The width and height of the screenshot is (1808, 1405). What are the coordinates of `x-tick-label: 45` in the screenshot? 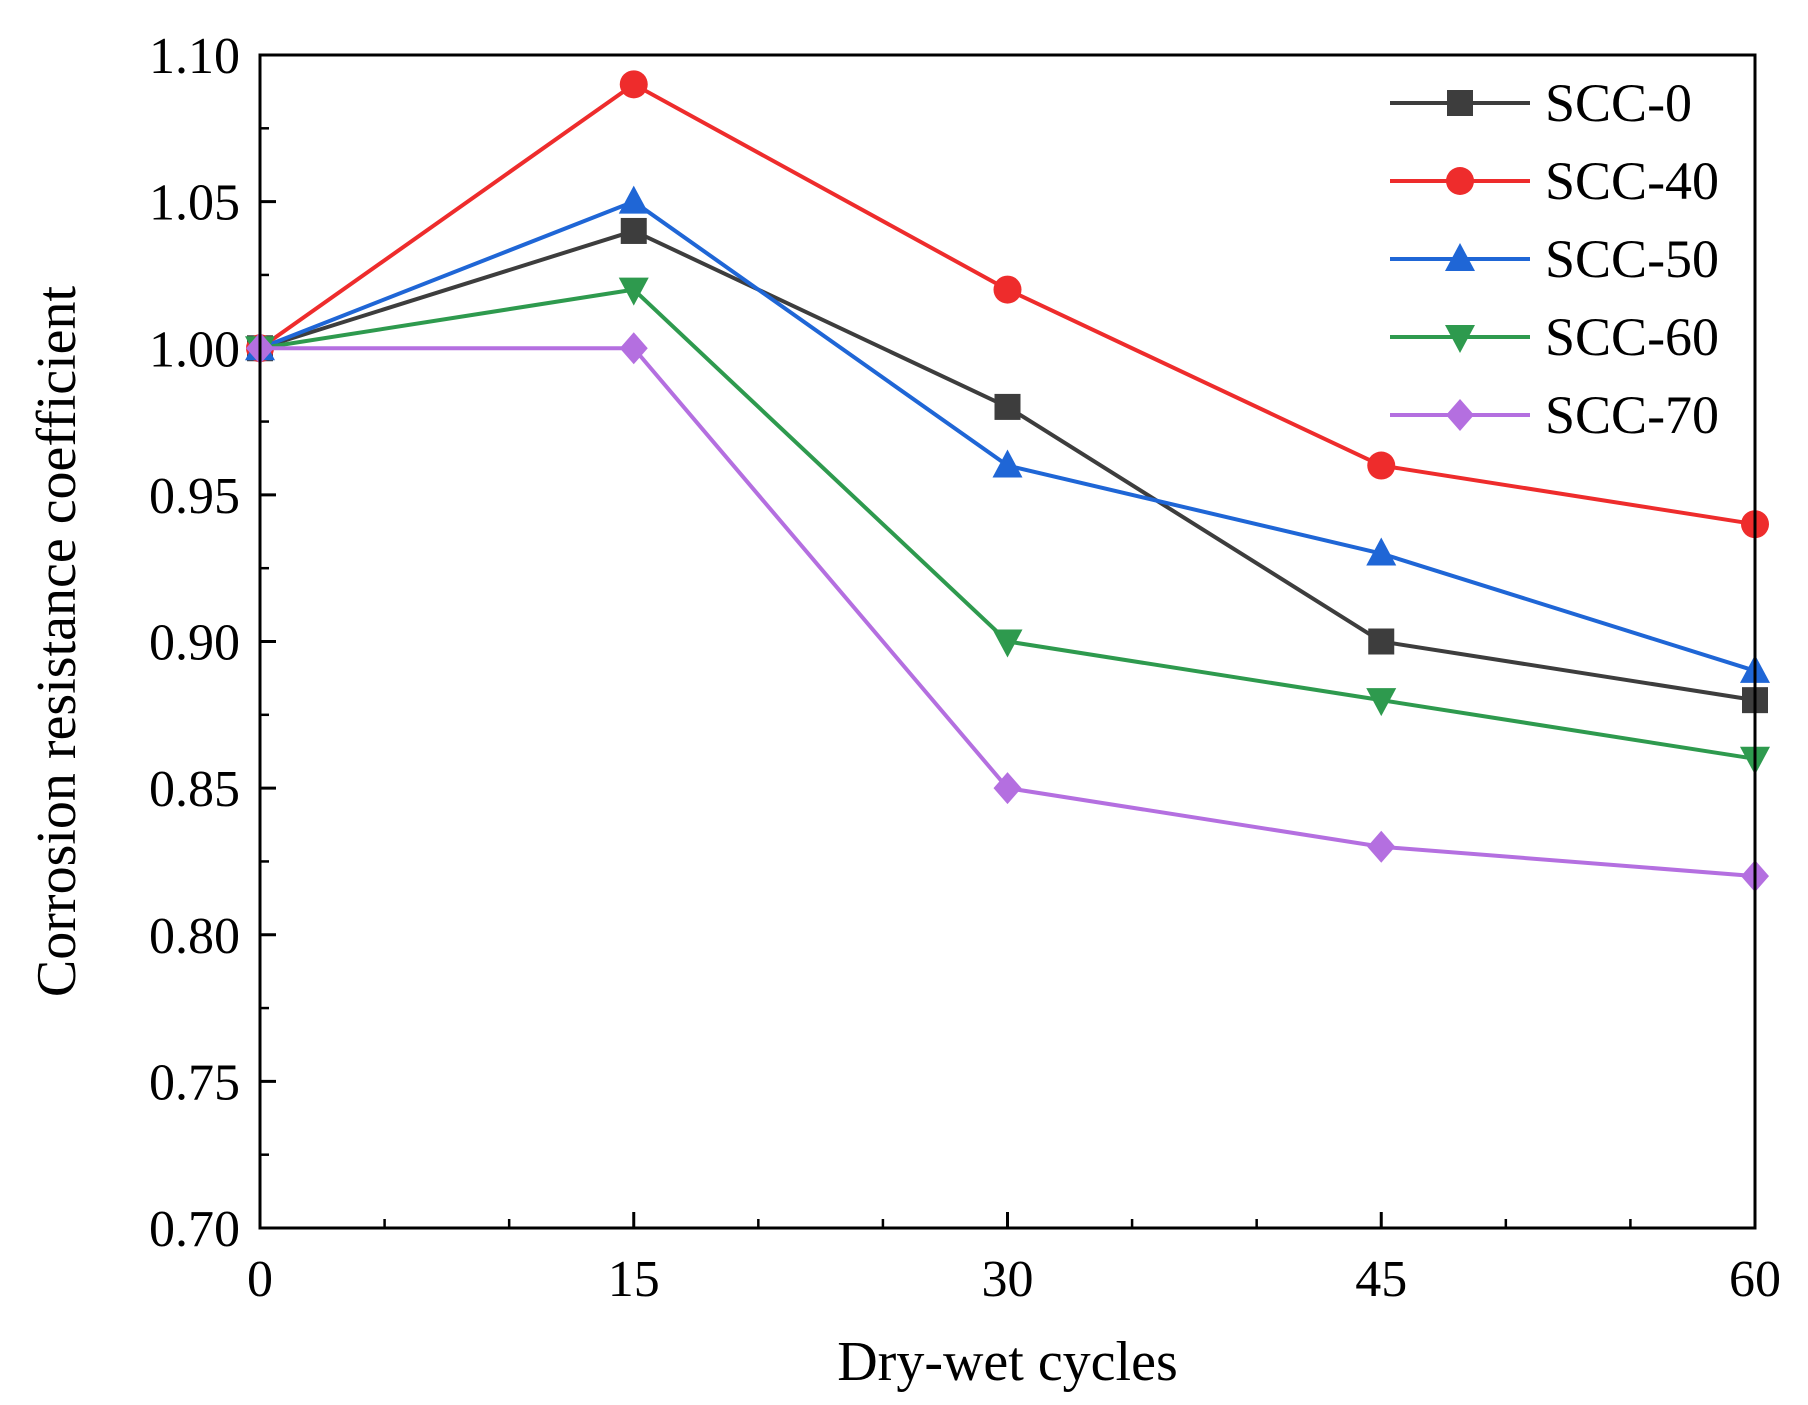 It's located at (1381, 1279).